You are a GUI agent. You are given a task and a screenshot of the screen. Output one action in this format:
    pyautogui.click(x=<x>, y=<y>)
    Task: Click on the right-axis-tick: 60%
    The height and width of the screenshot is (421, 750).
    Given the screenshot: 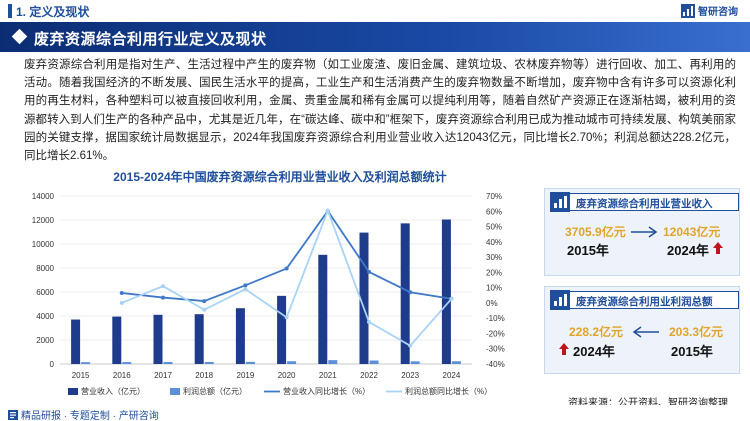 What is the action you would take?
    pyautogui.click(x=494, y=211)
    